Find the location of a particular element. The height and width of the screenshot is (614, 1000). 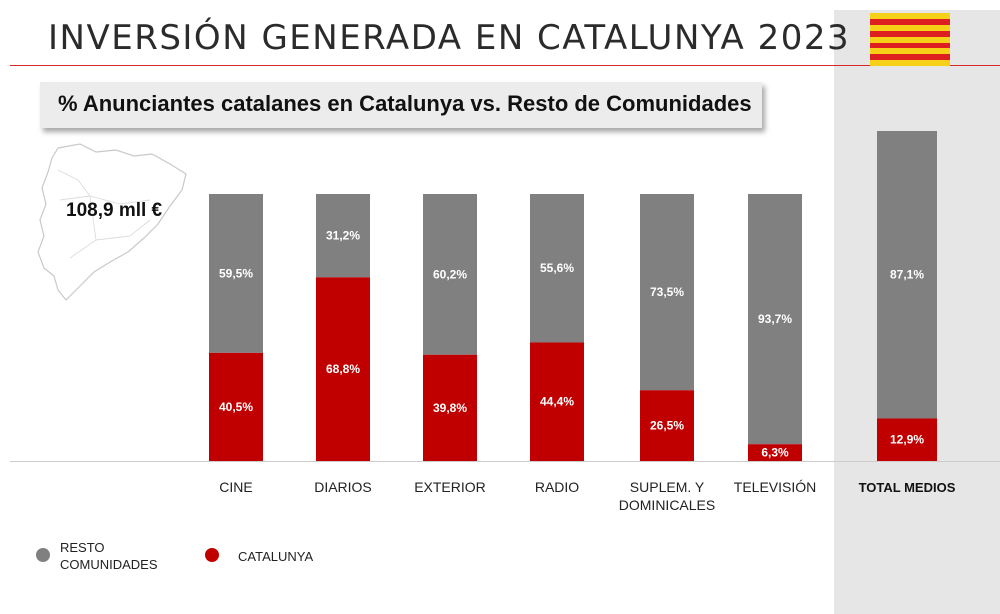

catalan-flag-icon is located at coordinates (910, 39).